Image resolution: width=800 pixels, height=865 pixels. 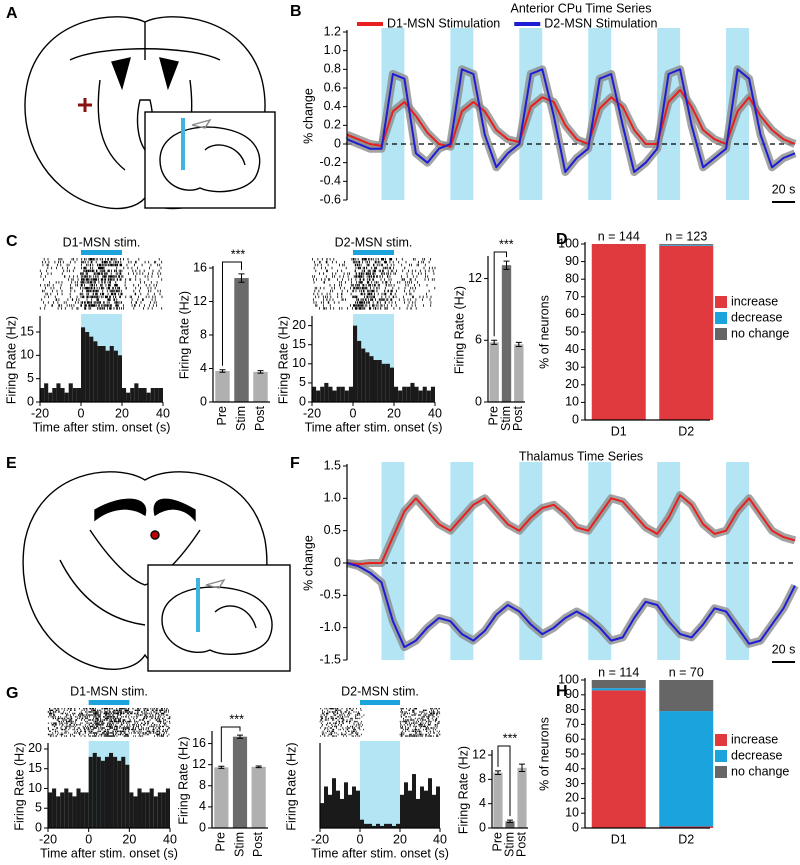 I want to click on panel-label: H, so click(x=562, y=691).